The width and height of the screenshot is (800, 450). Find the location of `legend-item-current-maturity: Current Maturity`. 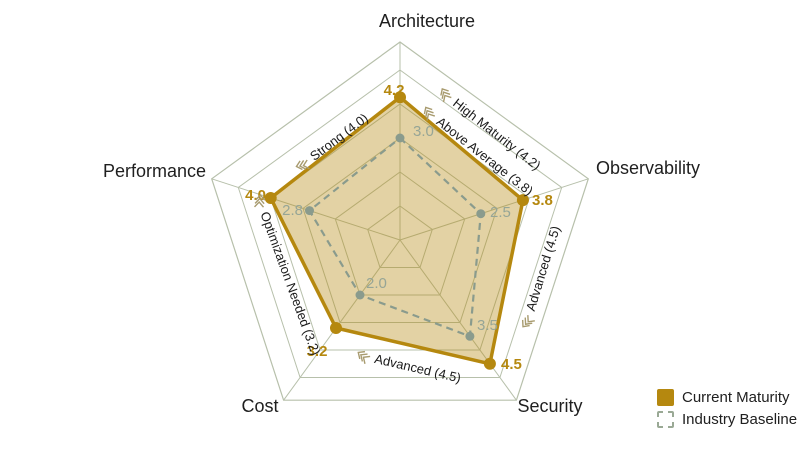

legend-item-current-maturity: Current Maturity is located at coordinates (727, 397).